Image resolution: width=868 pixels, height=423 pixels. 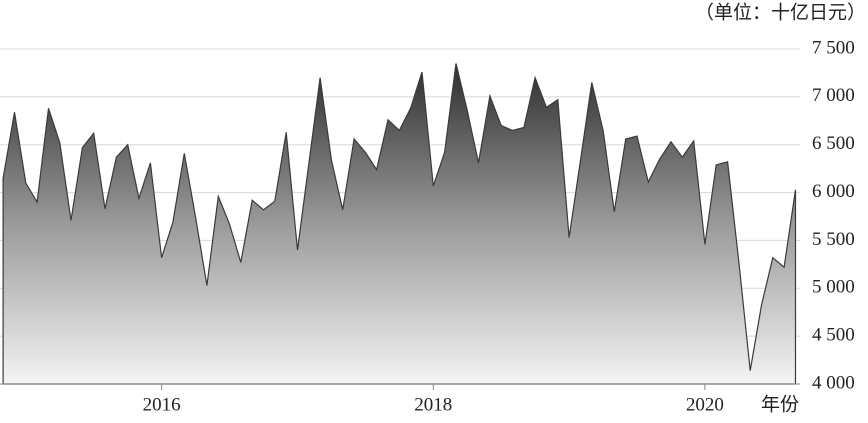 What do you see at coordinates (833, 335) in the screenshot?
I see `y-tick-label: 4 500` at bounding box center [833, 335].